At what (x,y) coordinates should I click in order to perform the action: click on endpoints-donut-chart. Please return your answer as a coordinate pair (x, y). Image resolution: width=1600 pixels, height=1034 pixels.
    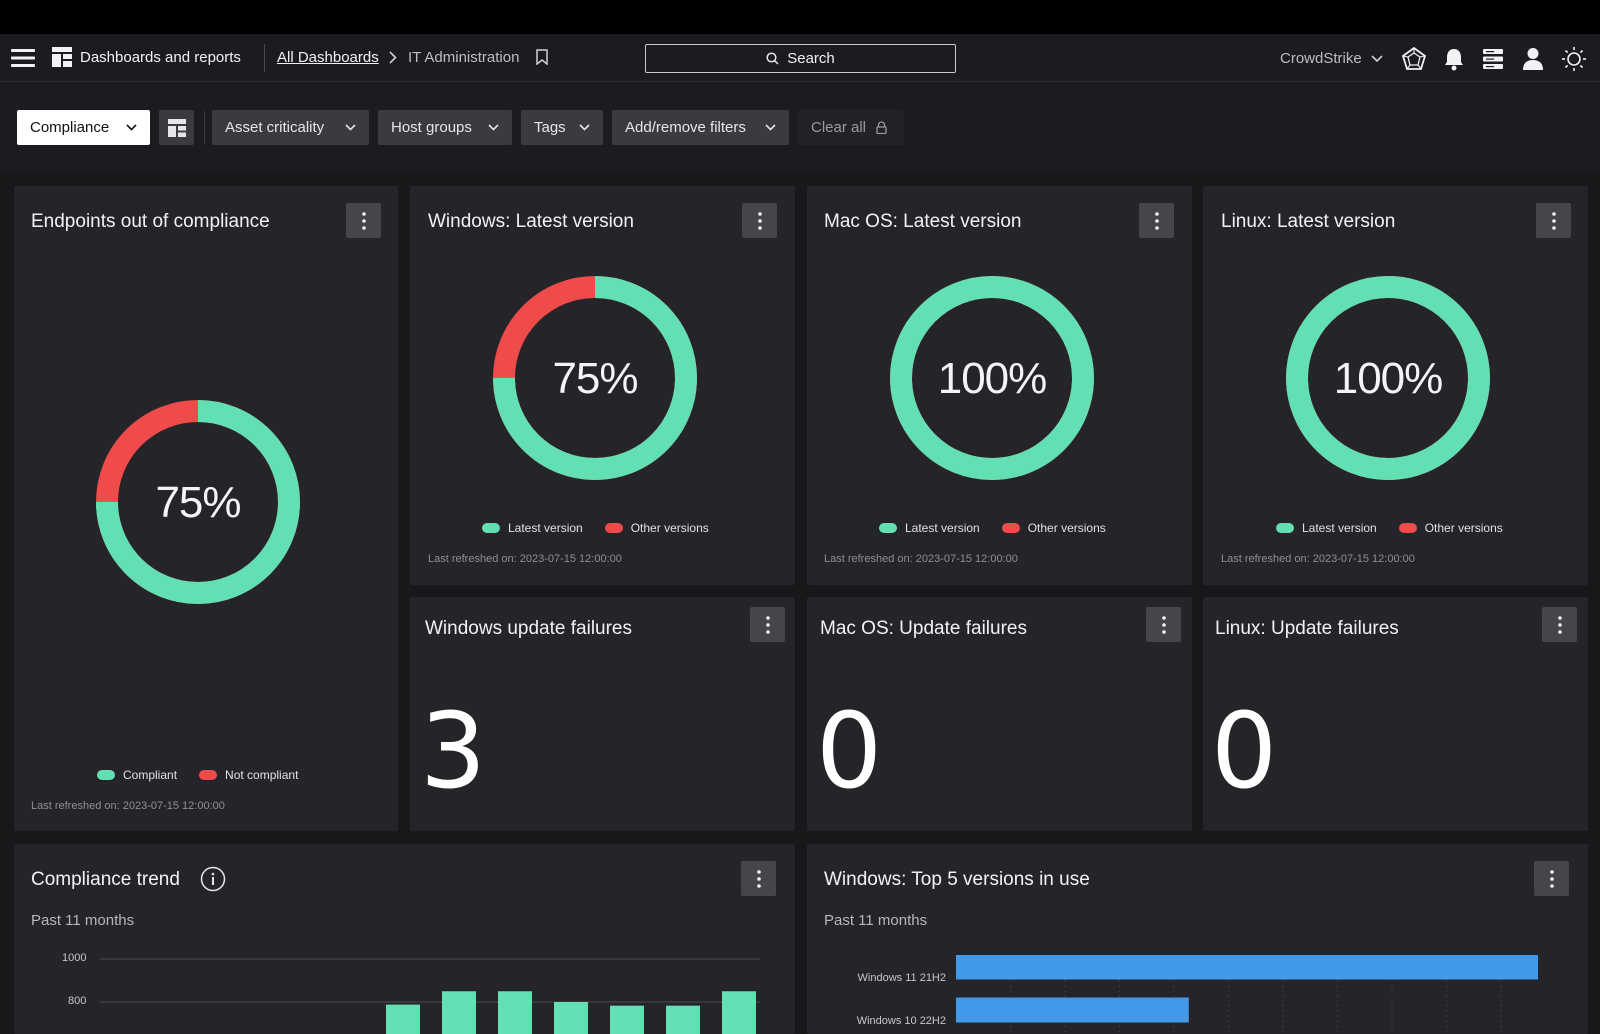
    Looking at the image, I should click on (198, 502).